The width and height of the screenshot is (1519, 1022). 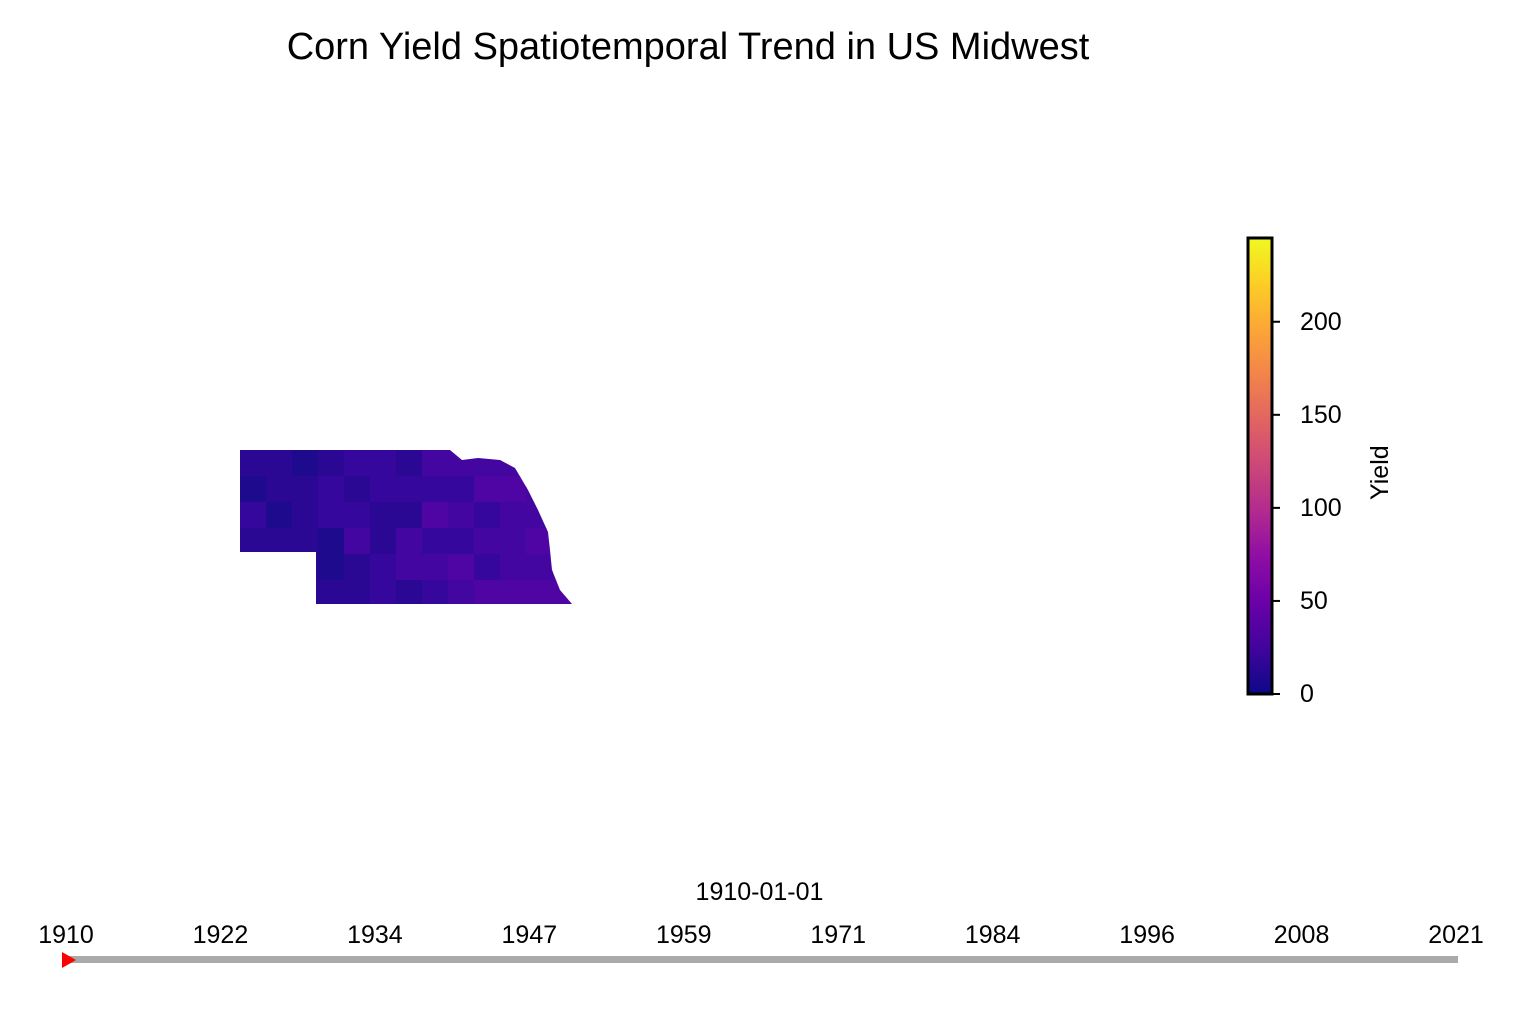 I want to click on timeline-play-marker, so click(x=69, y=960).